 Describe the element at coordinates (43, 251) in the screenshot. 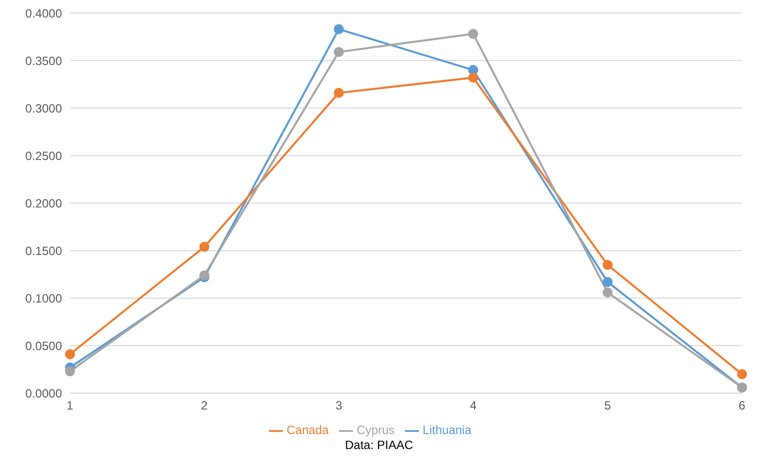

I see `y-tick-label: 0.1500` at that location.